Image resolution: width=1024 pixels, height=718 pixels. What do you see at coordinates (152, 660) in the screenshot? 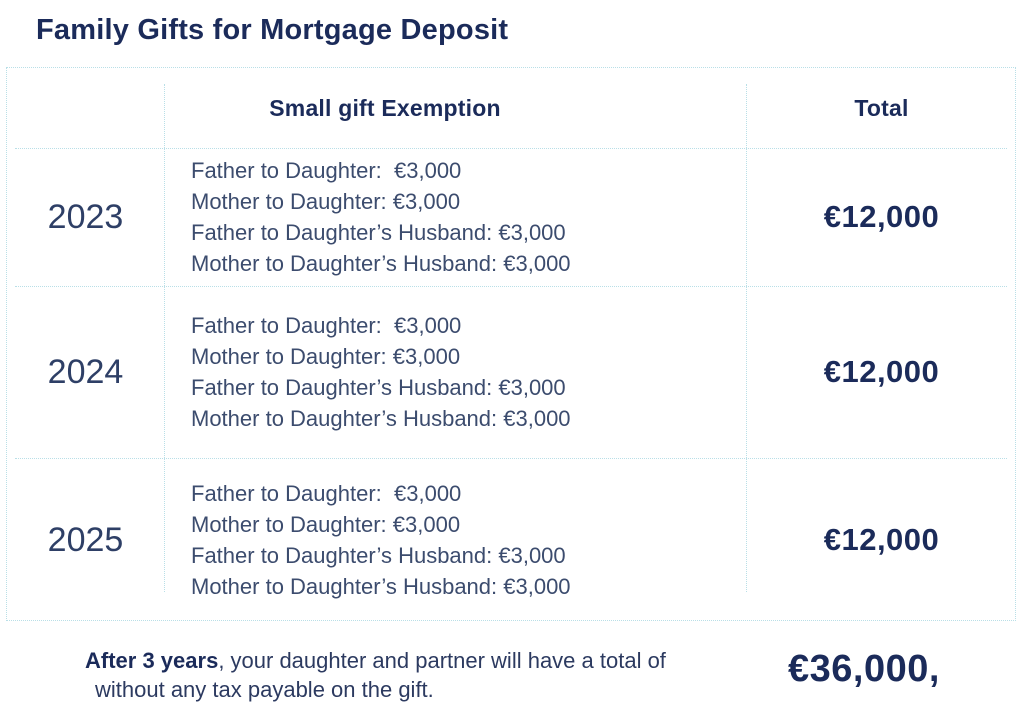
I see `summary-lead-bold: After 3 years` at bounding box center [152, 660].